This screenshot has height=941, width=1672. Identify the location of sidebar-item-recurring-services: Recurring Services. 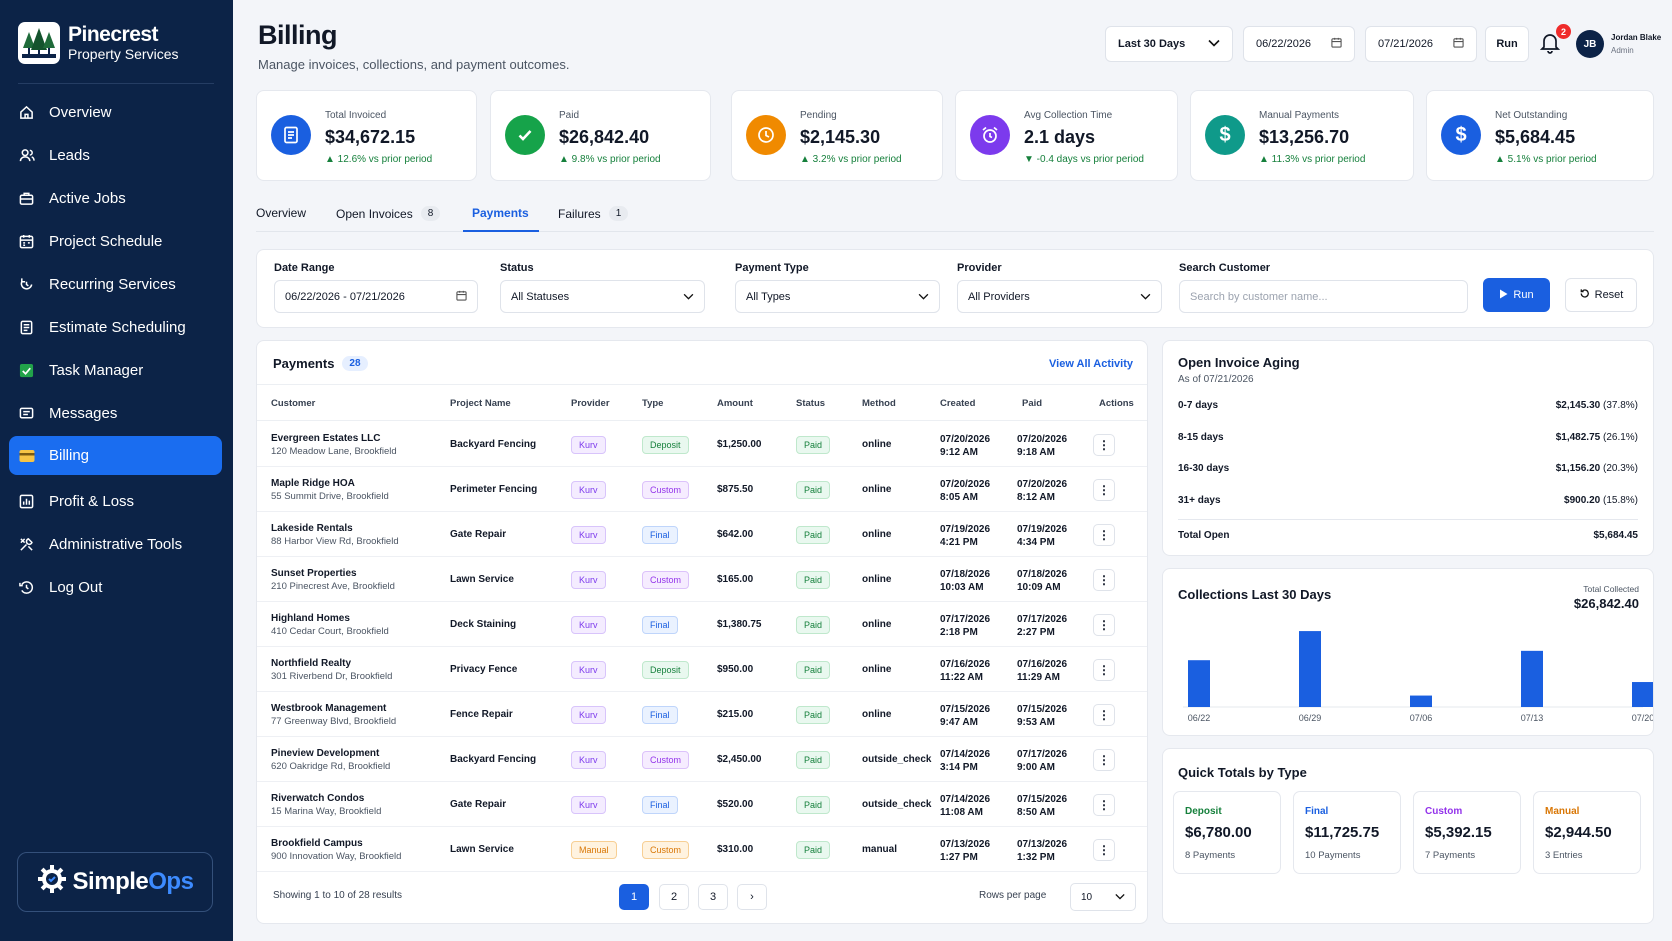
(115, 284).